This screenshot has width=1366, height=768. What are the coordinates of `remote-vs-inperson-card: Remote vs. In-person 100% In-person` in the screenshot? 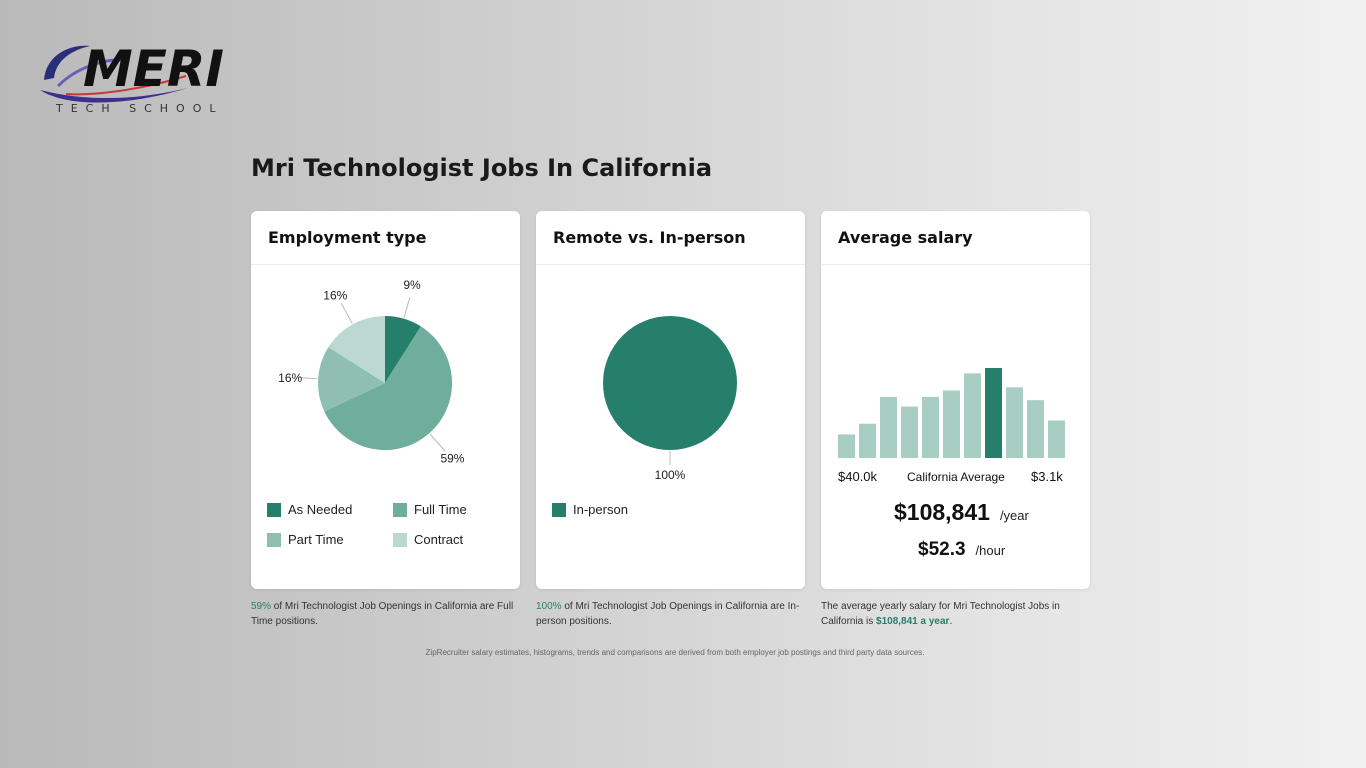 It's located at (670, 400).